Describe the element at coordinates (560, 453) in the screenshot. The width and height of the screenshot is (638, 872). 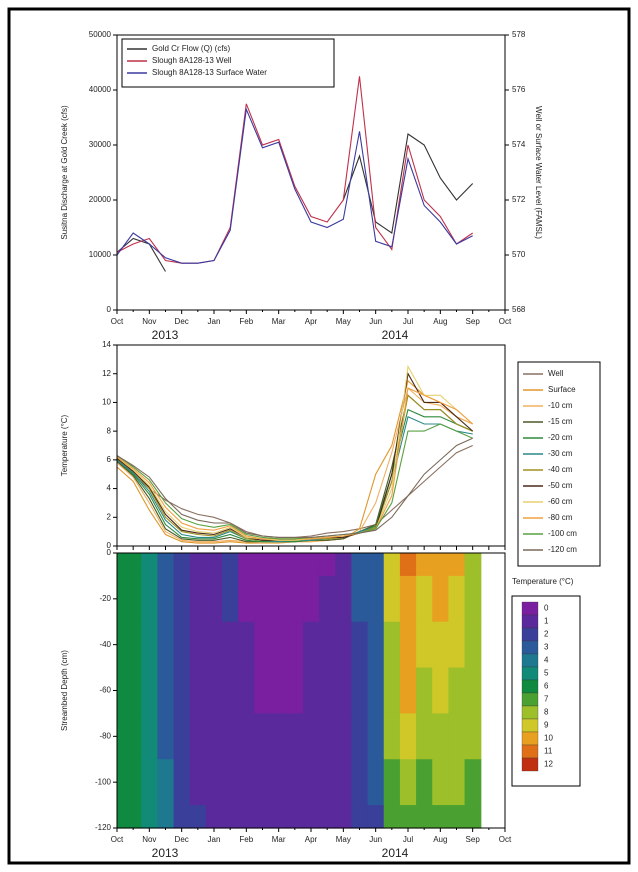
I see `legend-label: -30 cm` at that location.